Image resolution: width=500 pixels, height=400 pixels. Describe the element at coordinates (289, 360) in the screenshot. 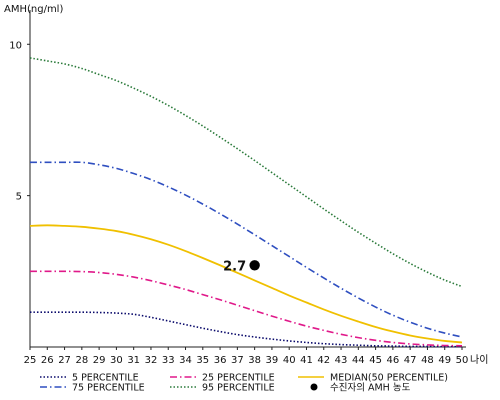

I see `x-tick-label: 40` at that location.